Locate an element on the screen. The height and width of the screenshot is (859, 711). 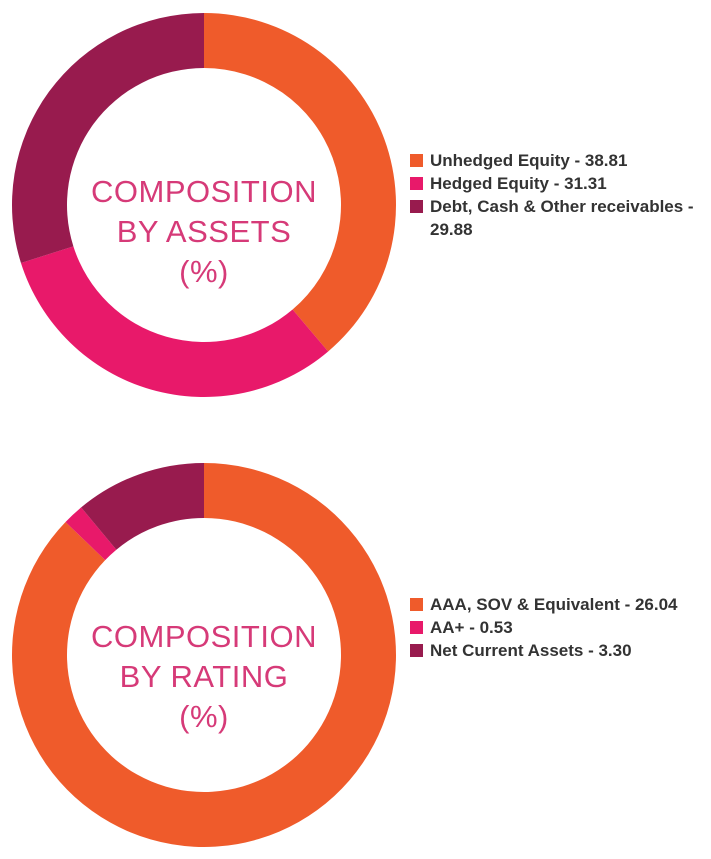
legend-item: AAA, SOV & Equivalent - 26.04 is located at coordinates (560, 604).